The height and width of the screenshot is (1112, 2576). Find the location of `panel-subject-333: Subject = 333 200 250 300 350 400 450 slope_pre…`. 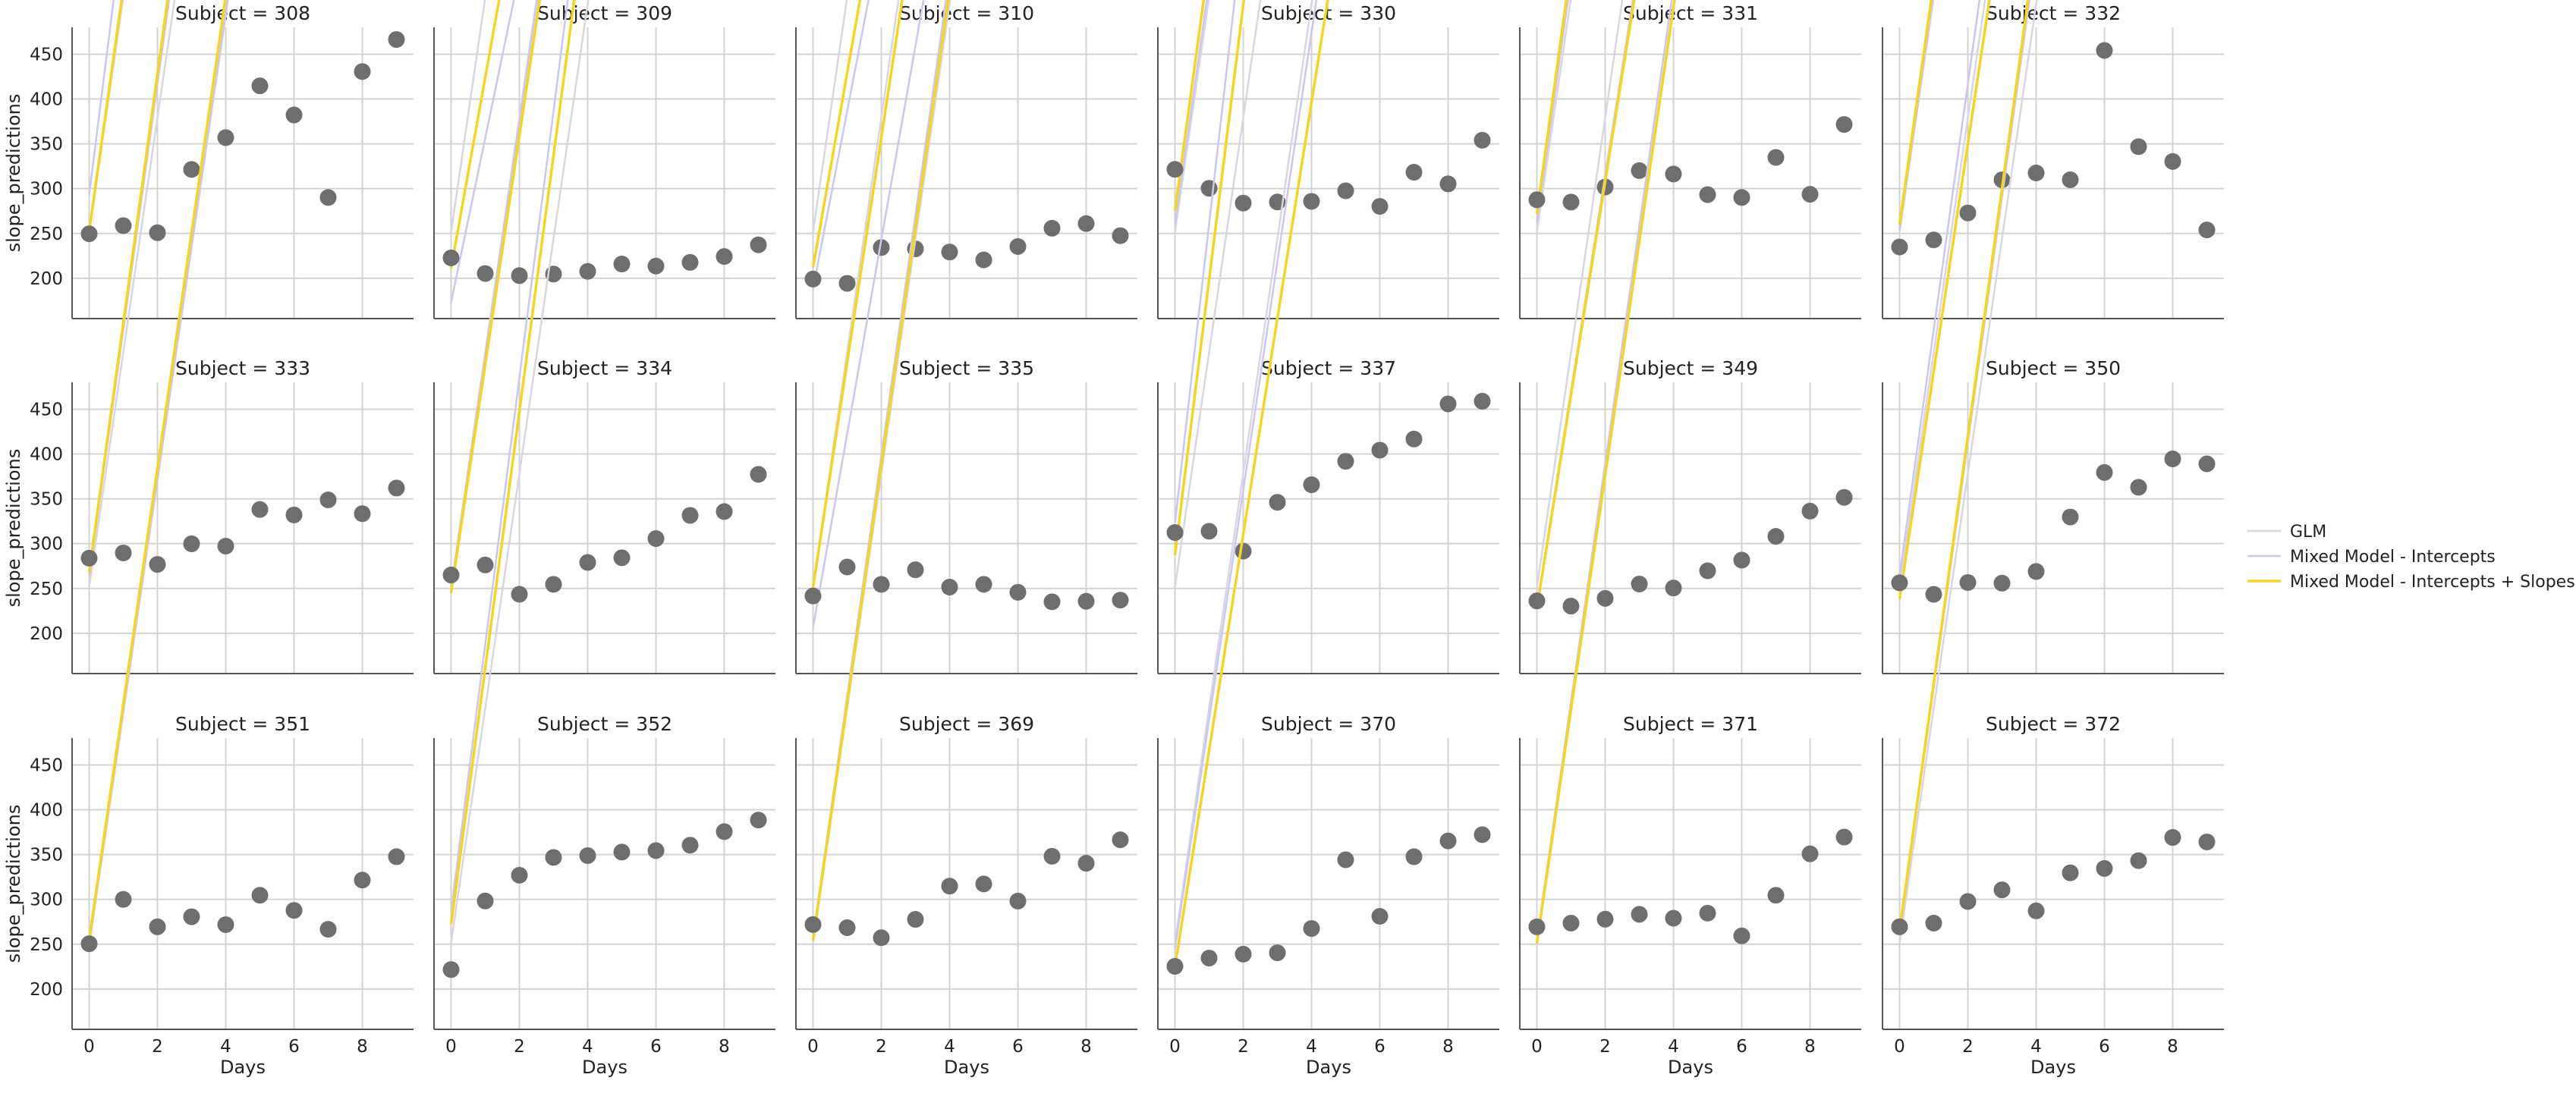

panel-subject-333: Subject = 333 200 250 300 350 400 450 slope_pre… is located at coordinates (208, 337).